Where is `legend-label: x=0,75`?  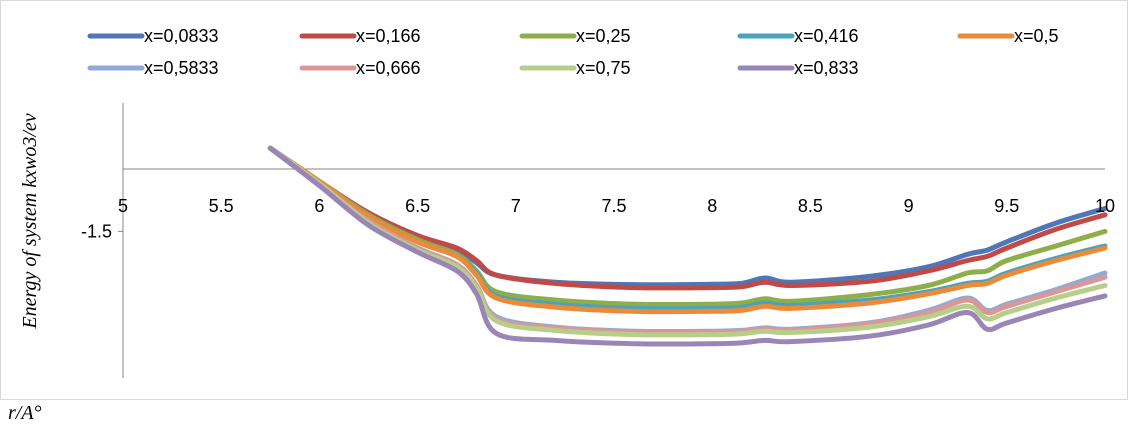 legend-label: x=0,75 is located at coordinates (603, 68).